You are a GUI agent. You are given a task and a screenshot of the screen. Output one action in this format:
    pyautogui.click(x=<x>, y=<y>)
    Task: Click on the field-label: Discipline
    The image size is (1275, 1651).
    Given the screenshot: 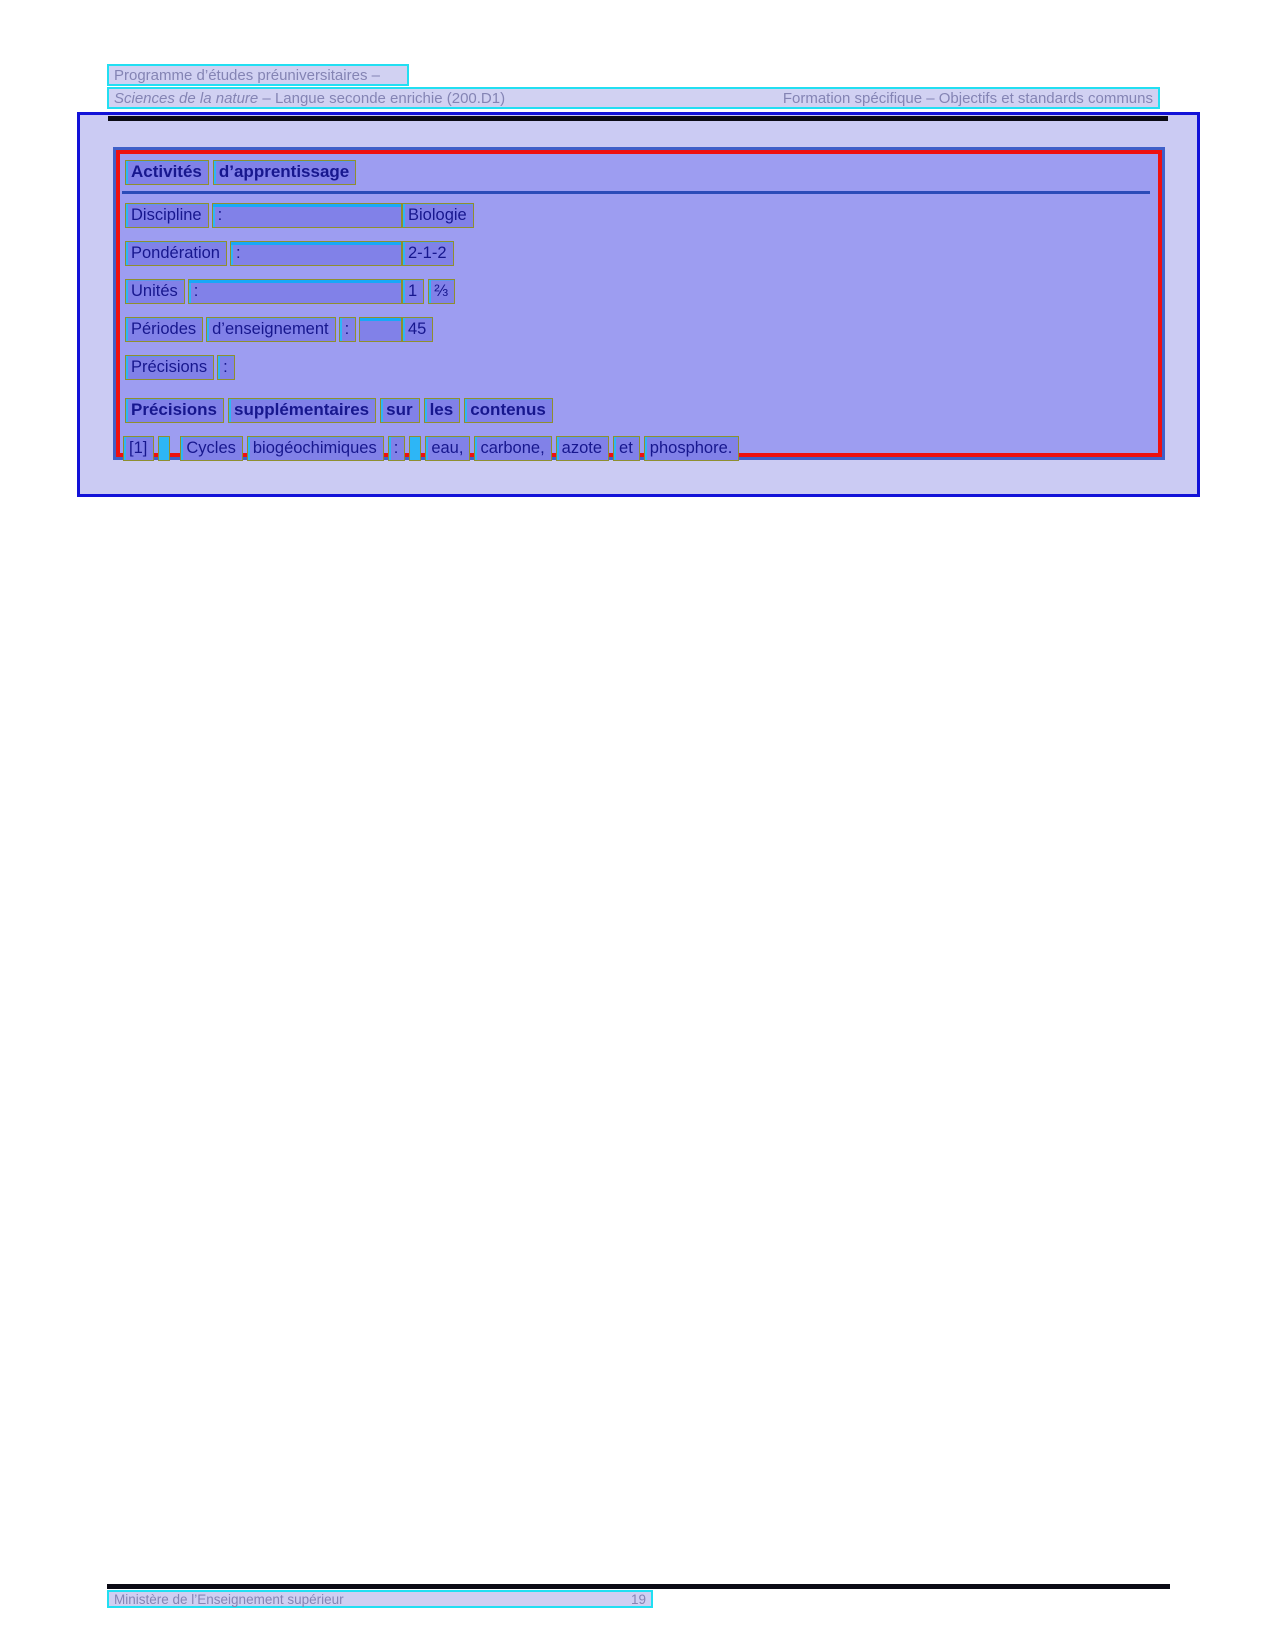 What is the action you would take?
    pyautogui.click(x=167, y=215)
    